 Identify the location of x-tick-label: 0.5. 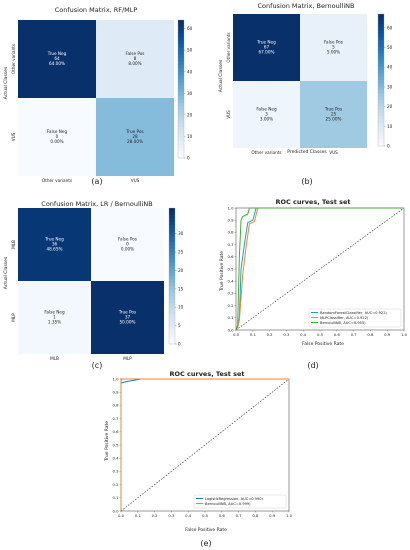
(205, 515).